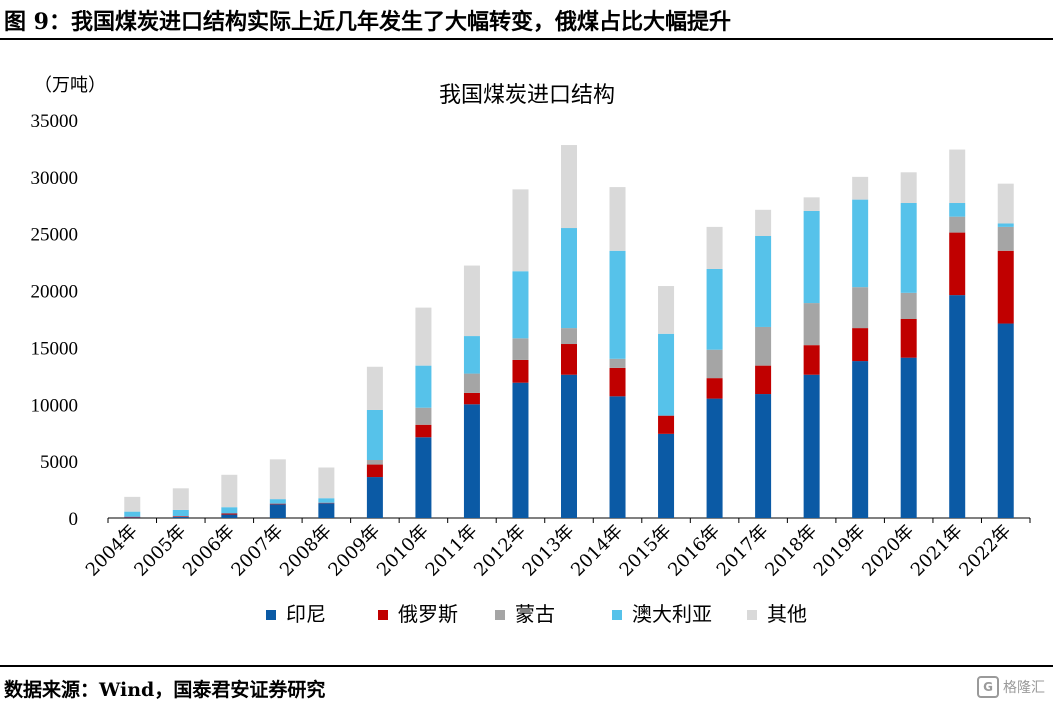  What do you see at coordinates (985, 551) in the screenshot?
I see `x-tick-label: 2022年` at bounding box center [985, 551].